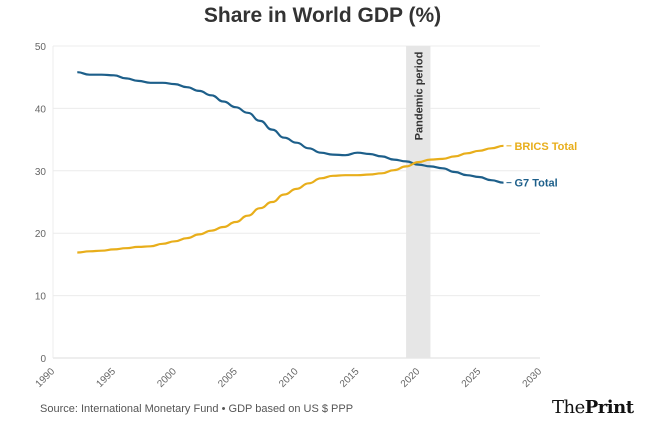 This screenshot has height=429, width=645. Describe the element at coordinates (41, 47) in the screenshot. I see `y-tick-label: 50` at that location.